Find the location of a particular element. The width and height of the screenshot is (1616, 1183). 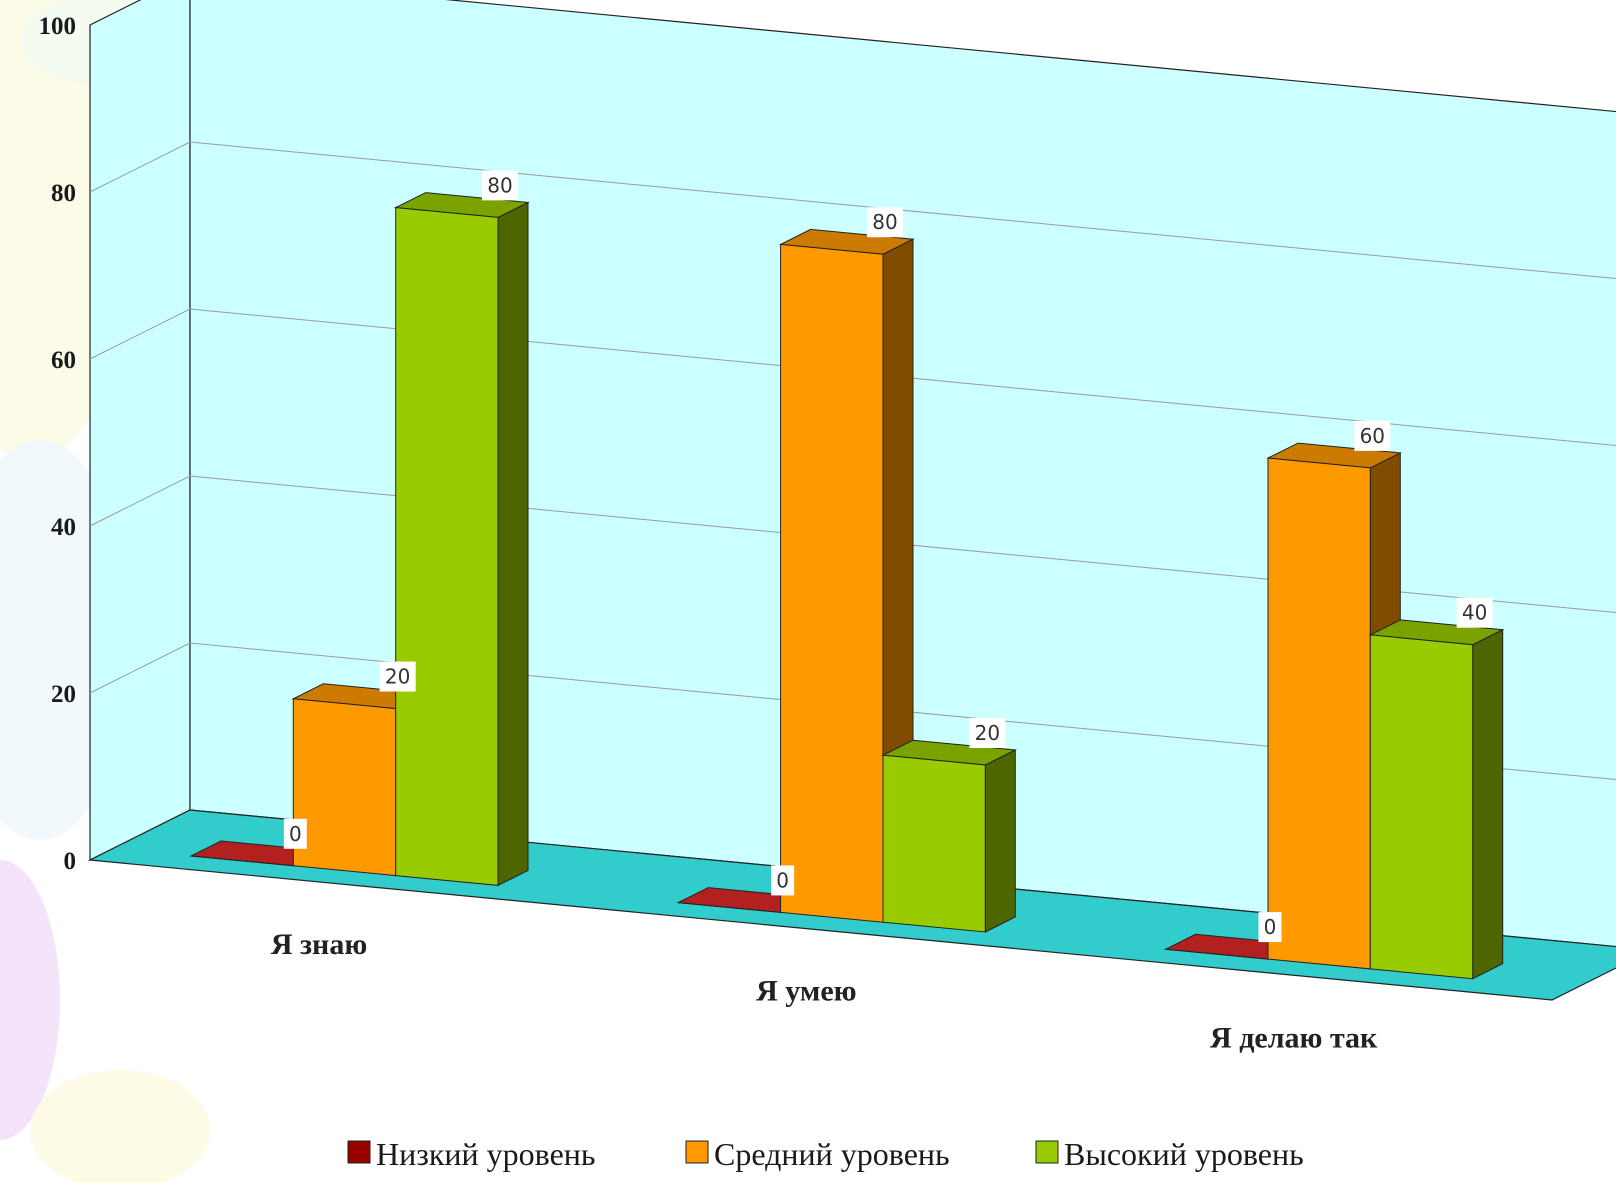

data-label: 40 is located at coordinates (1474, 612).